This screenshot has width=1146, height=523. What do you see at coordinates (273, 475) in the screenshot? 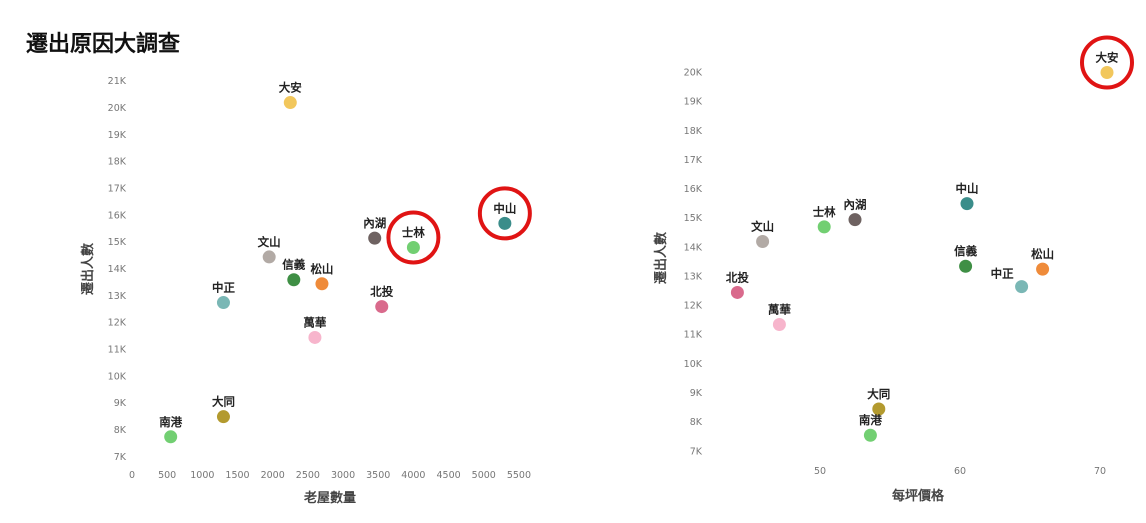
I see `x-tick-label: 2000` at bounding box center [273, 475].